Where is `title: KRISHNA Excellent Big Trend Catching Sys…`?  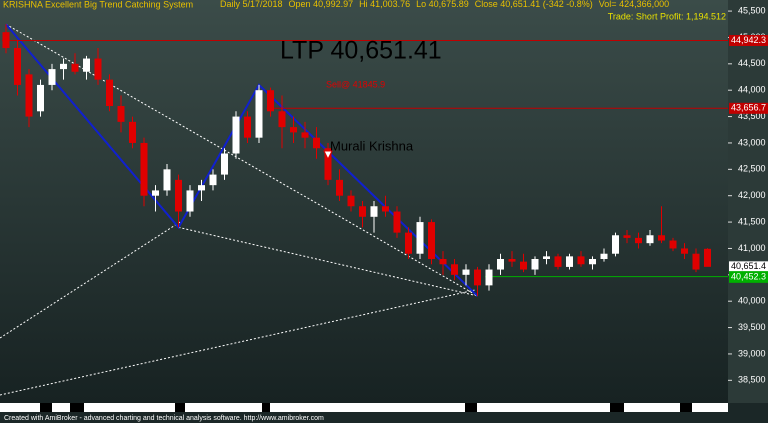 title: KRISHNA Excellent Big Trend Catching Sys… is located at coordinates (98, 4).